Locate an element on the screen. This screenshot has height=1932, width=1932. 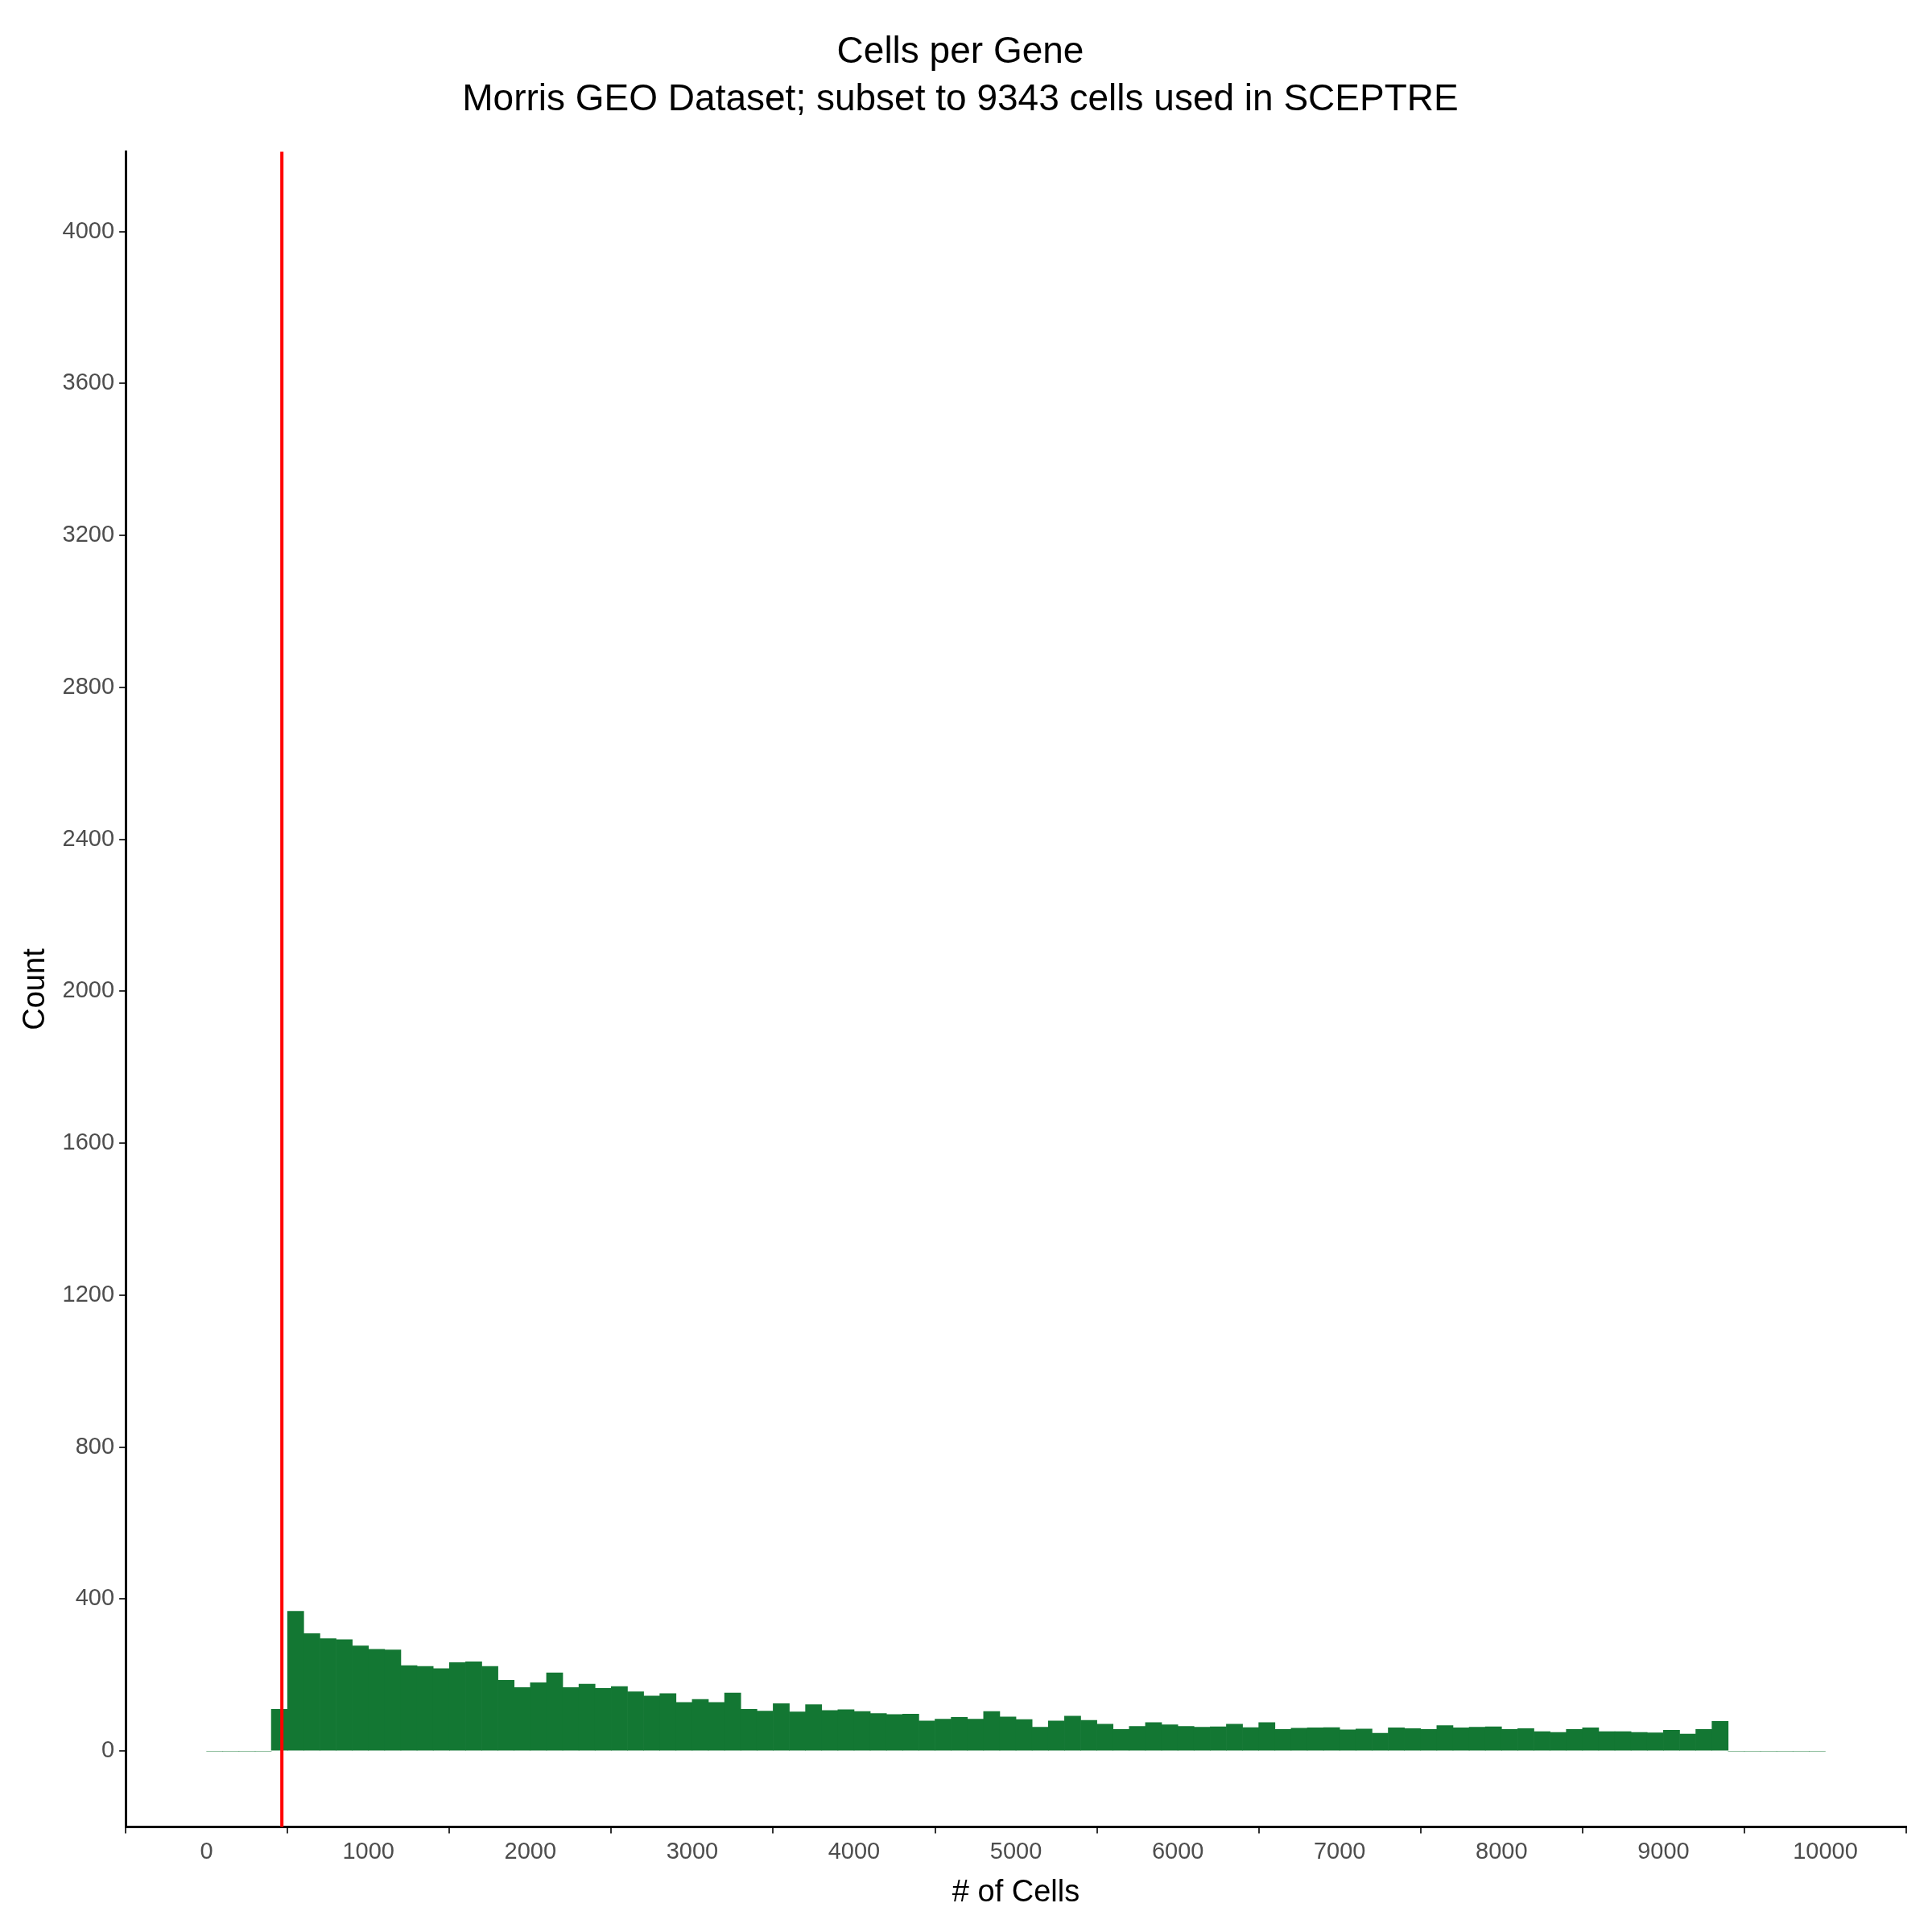
y-tick-label: 400 is located at coordinates (95, 1597).